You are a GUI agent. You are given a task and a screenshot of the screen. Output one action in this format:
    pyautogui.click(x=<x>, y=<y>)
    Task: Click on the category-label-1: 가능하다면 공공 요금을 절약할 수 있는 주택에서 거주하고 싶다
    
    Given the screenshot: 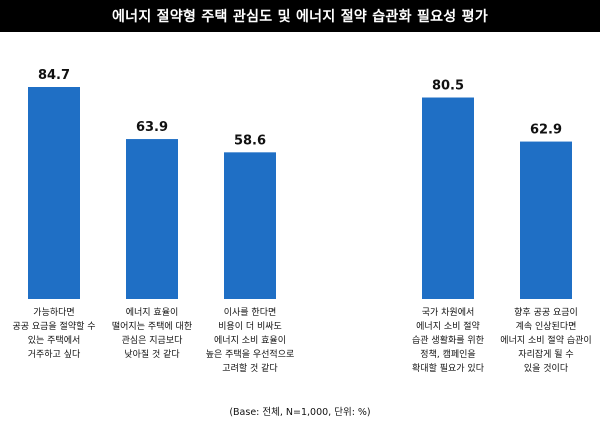 What is the action you would take?
    pyautogui.click(x=54, y=334)
    